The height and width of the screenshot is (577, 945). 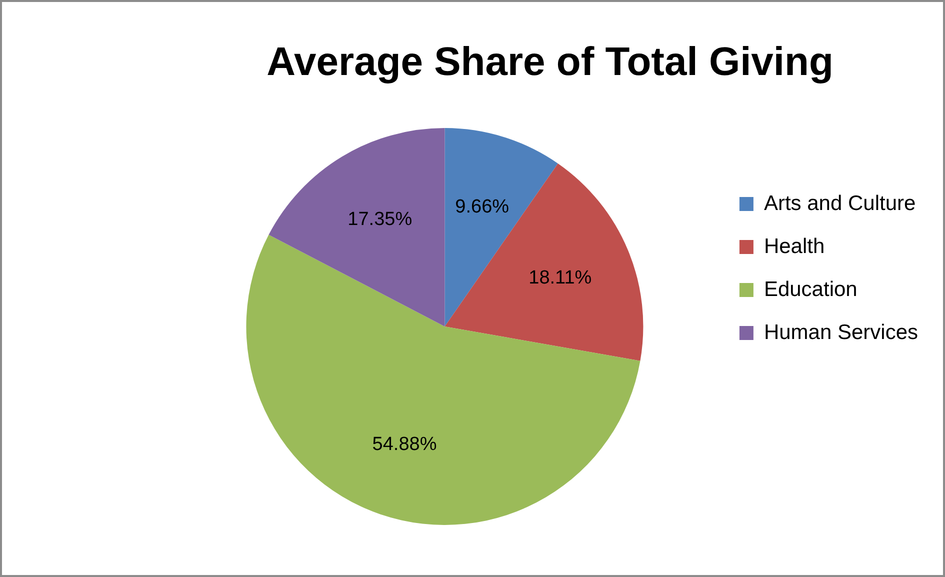 I want to click on legend-label: Arts and Culture, so click(x=840, y=203).